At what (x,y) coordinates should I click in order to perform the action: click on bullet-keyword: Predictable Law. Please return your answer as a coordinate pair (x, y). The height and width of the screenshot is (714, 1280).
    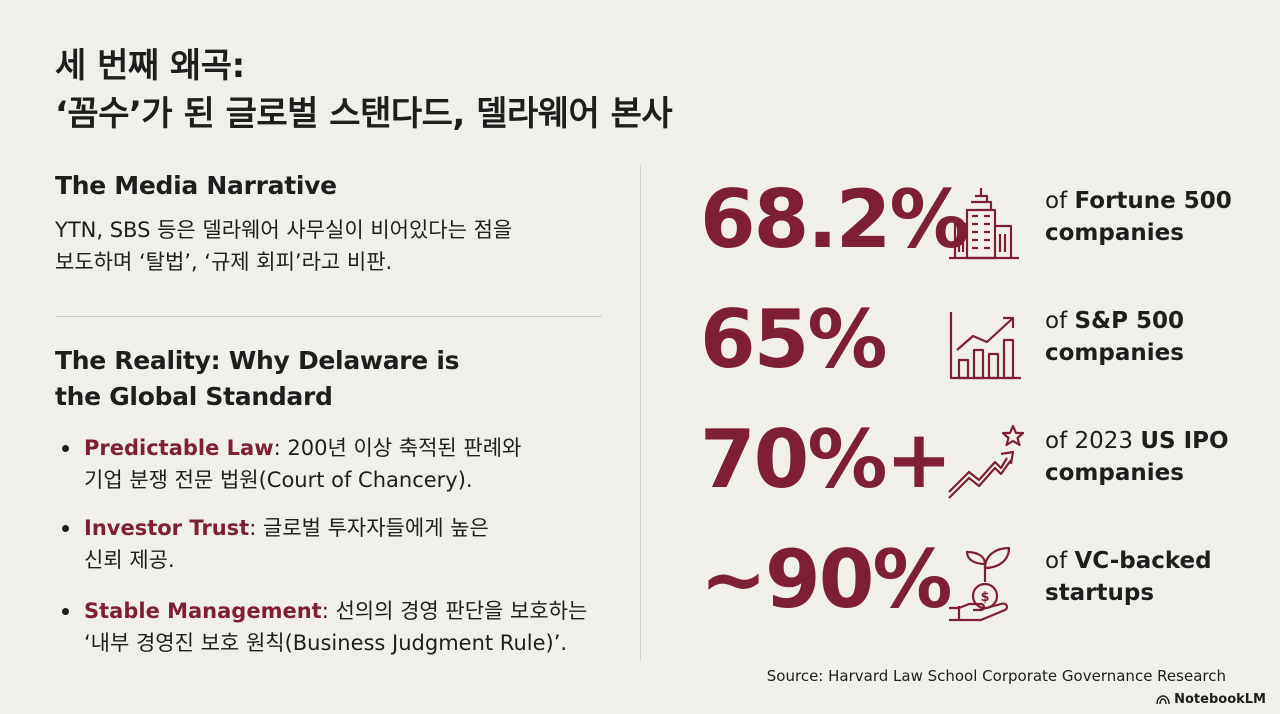
    Looking at the image, I should click on (179, 448).